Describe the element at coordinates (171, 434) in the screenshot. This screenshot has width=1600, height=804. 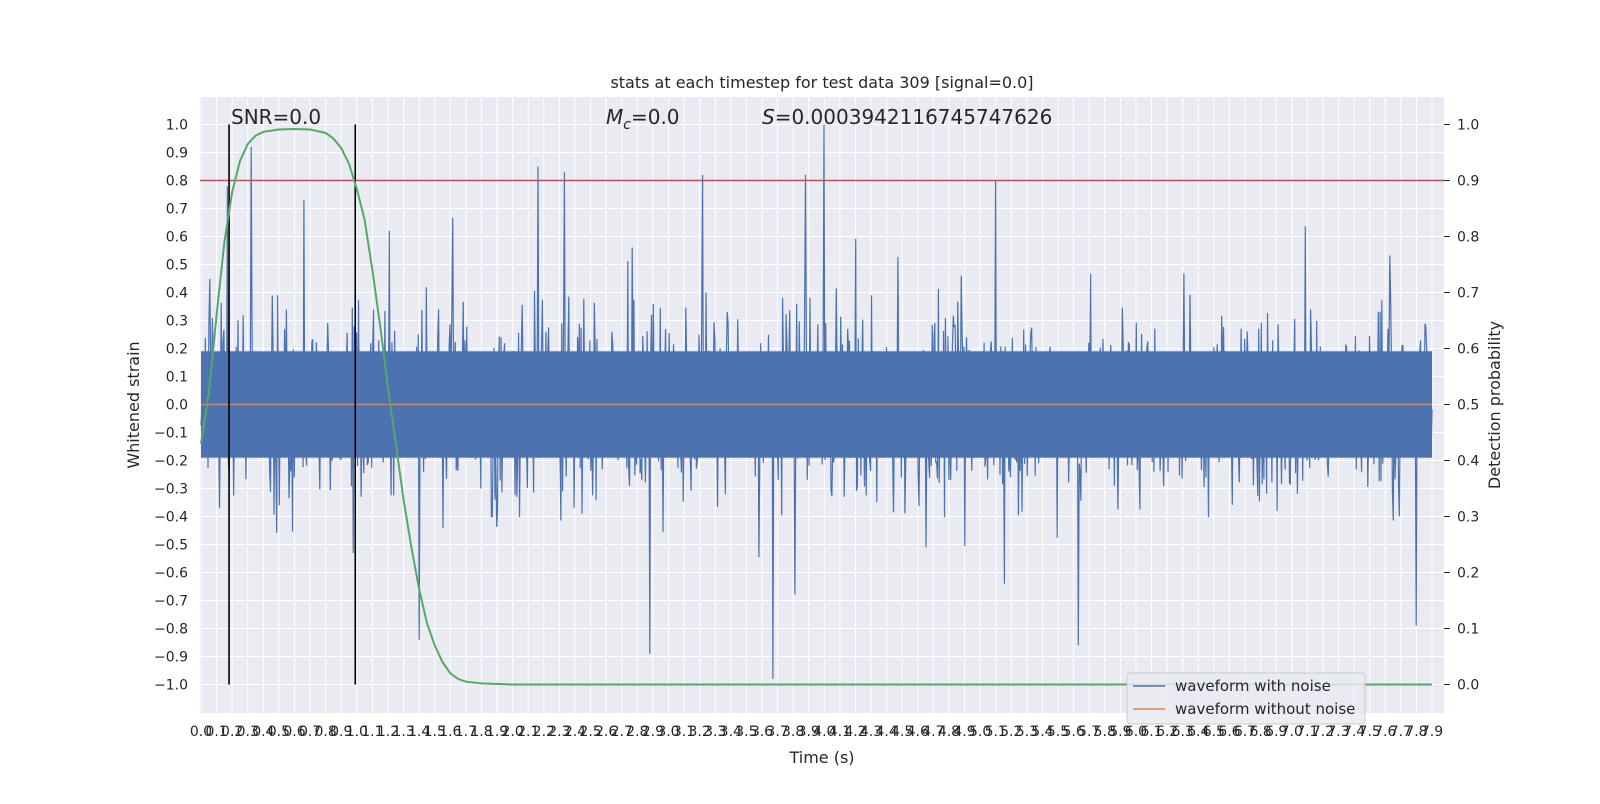
I see `y-left-tick-label: −0.1` at that location.